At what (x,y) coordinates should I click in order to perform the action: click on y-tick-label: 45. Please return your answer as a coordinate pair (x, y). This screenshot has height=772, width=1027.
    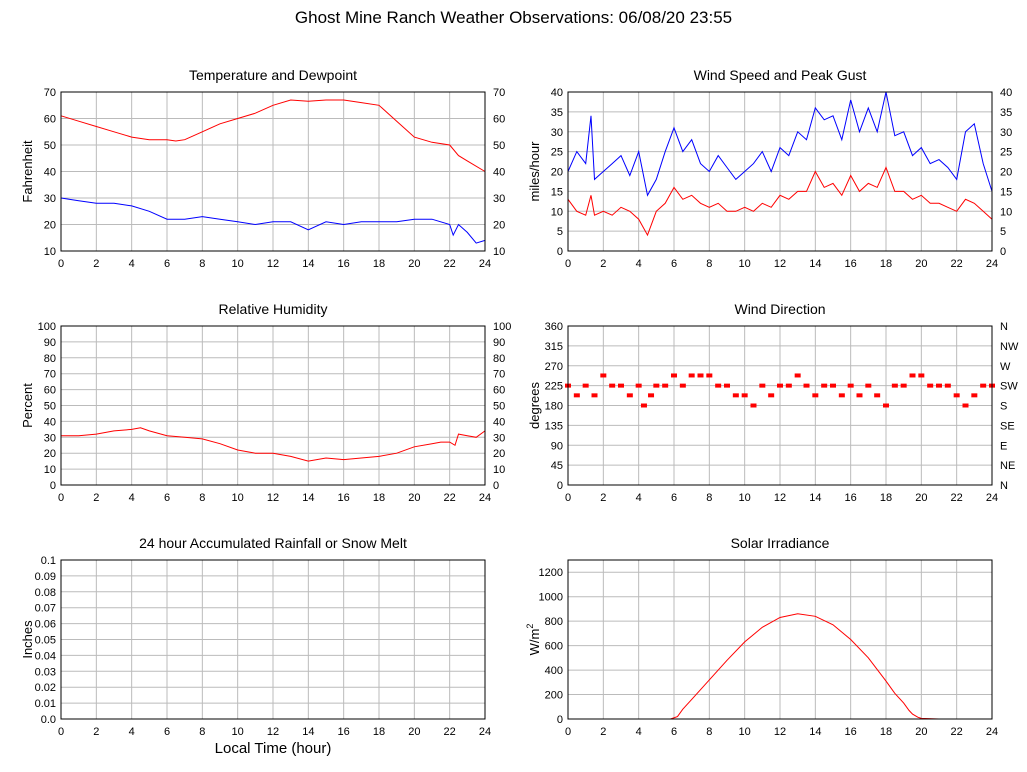
    Looking at the image, I should click on (557, 466).